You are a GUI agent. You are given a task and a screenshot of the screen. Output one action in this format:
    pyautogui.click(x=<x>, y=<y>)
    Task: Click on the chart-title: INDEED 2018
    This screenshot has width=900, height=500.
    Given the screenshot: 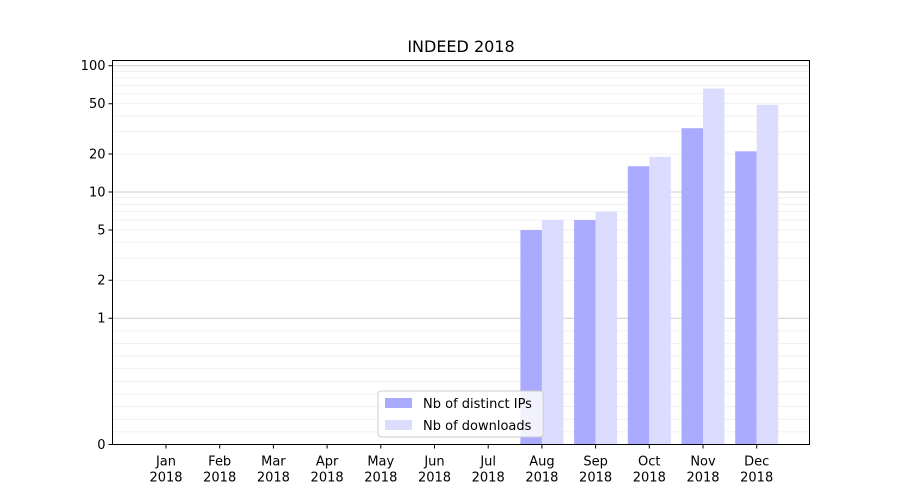 What is the action you would take?
    pyautogui.click(x=460, y=46)
    